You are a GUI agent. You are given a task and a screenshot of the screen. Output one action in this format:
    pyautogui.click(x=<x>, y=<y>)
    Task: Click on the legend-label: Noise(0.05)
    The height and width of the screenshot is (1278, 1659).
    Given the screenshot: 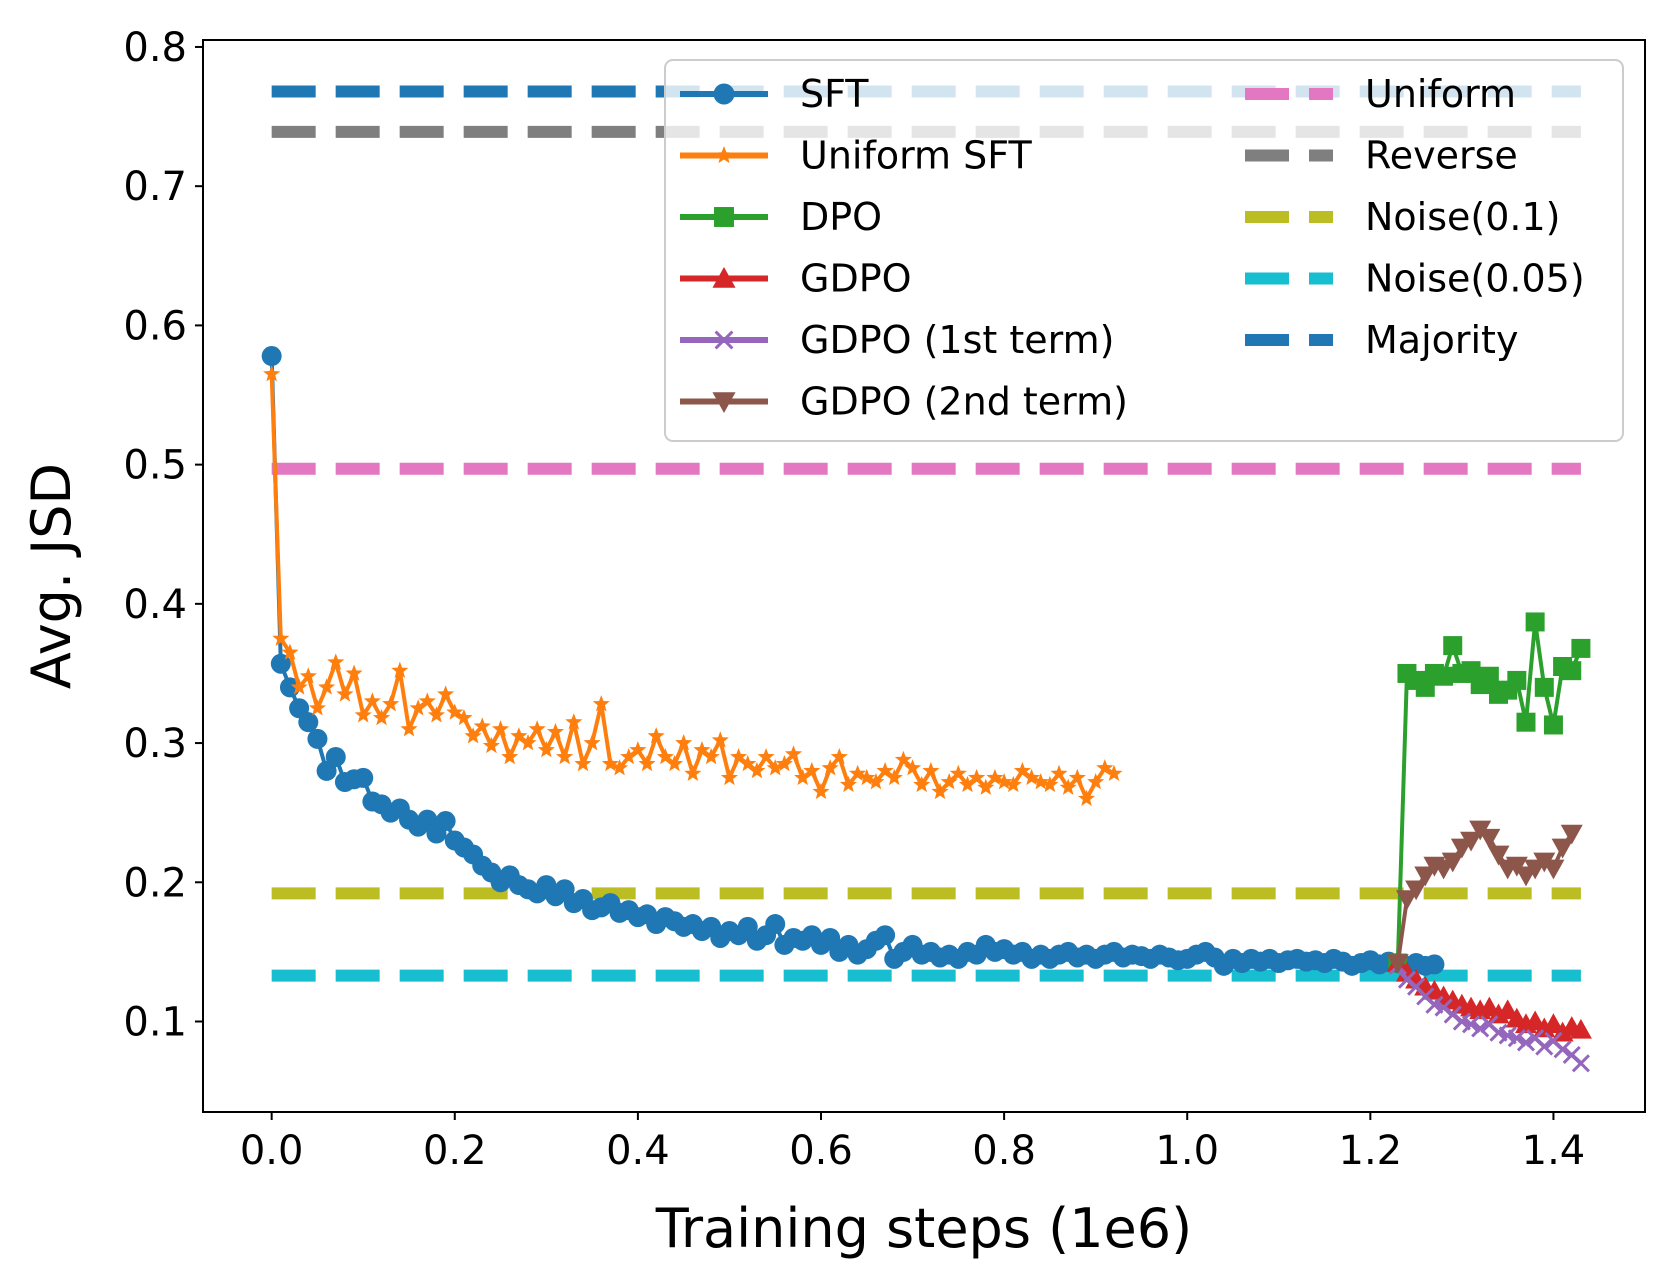 What is the action you would take?
    pyautogui.click(x=1475, y=279)
    